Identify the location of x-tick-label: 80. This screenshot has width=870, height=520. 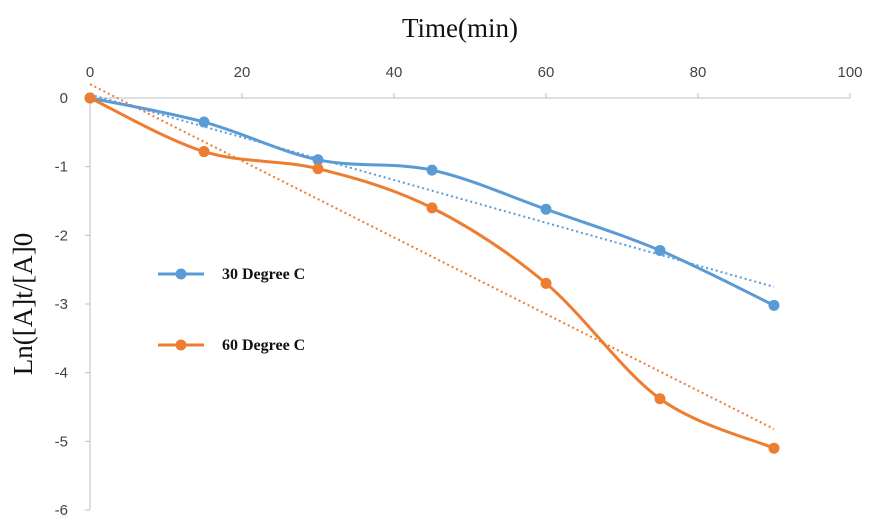
(698, 72).